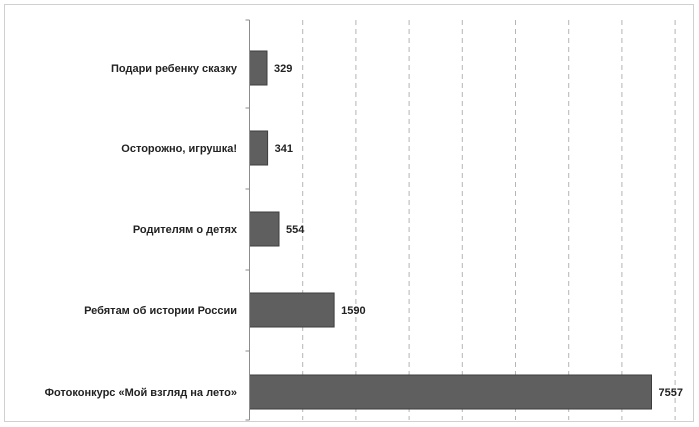 This screenshot has height=427, width=699. I want to click on category-label: Подари ребенку сказку, so click(174, 69).